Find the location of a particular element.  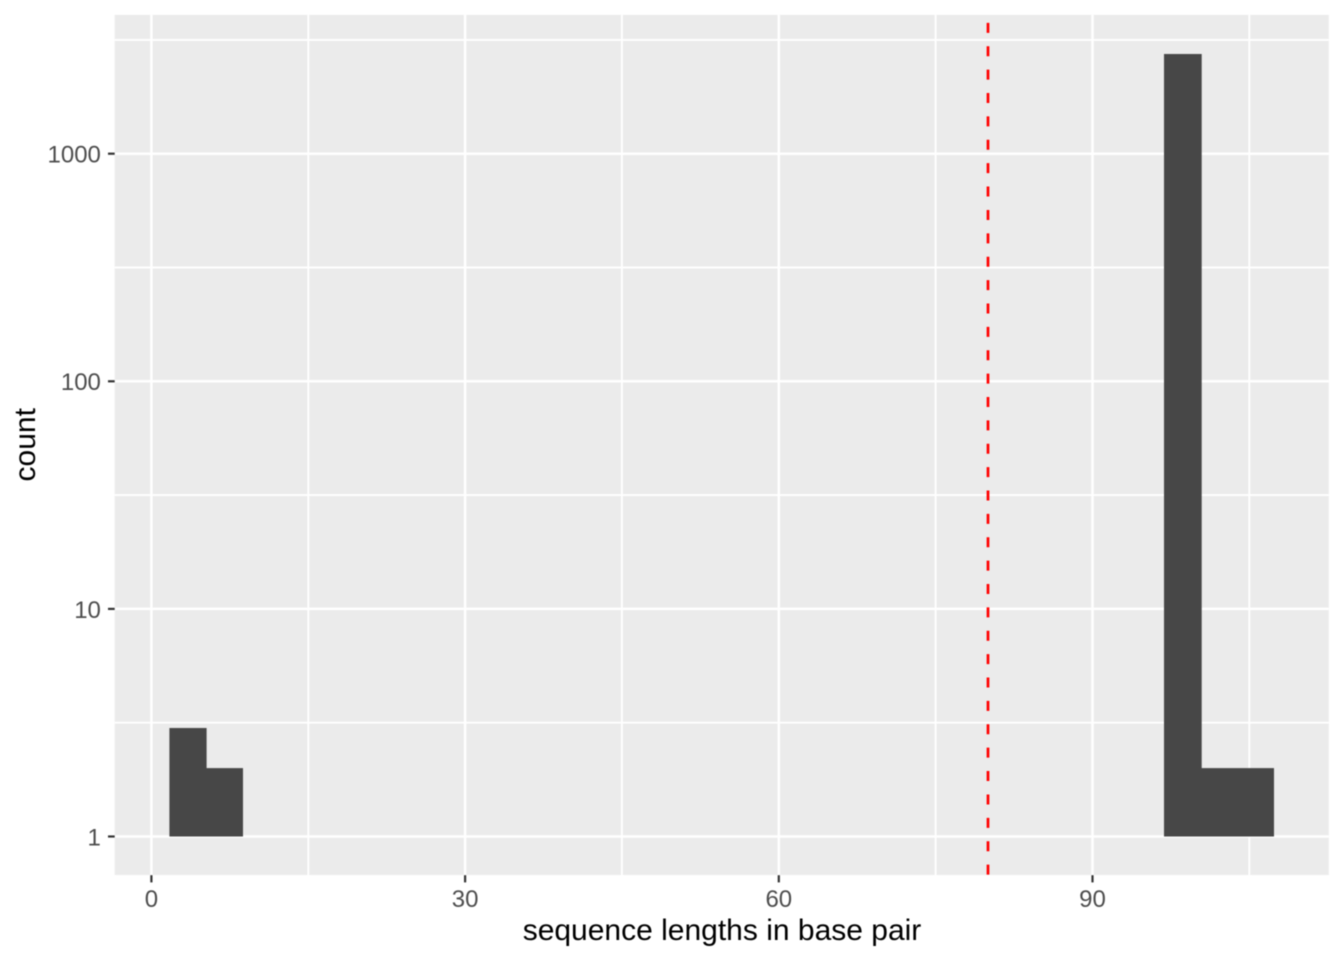

svg-text: 10 is located at coordinates (87, 610).